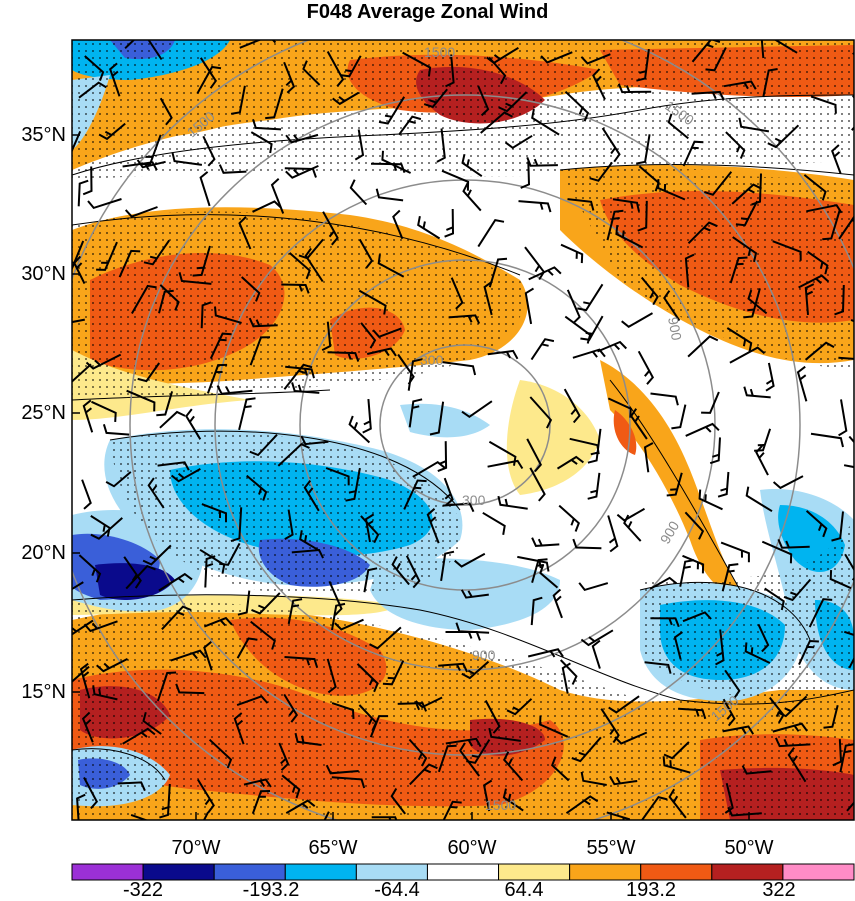  What do you see at coordinates (749, 848) in the screenshot?
I see `lon-label-50w: 50°W` at bounding box center [749, 848].